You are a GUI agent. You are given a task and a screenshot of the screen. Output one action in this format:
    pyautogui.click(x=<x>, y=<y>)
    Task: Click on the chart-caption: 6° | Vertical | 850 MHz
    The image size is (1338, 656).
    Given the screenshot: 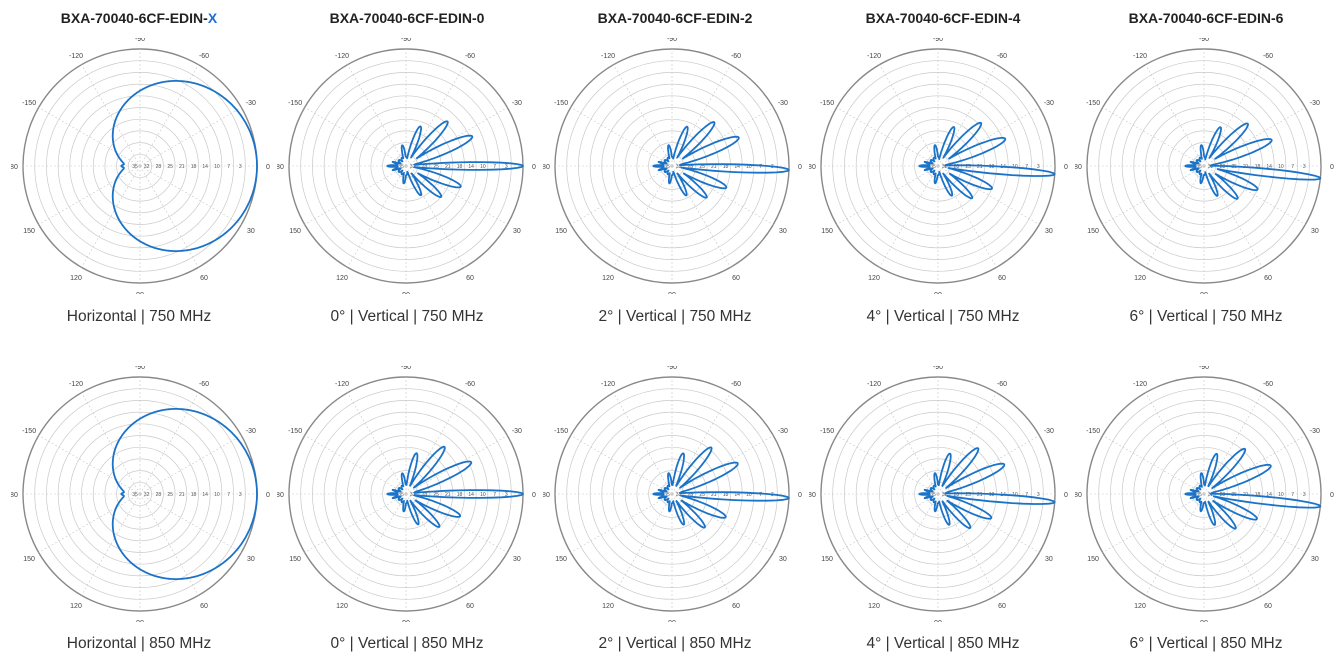 What is the action you would take?
    pyautogui.click(x=1206, y=643)
    